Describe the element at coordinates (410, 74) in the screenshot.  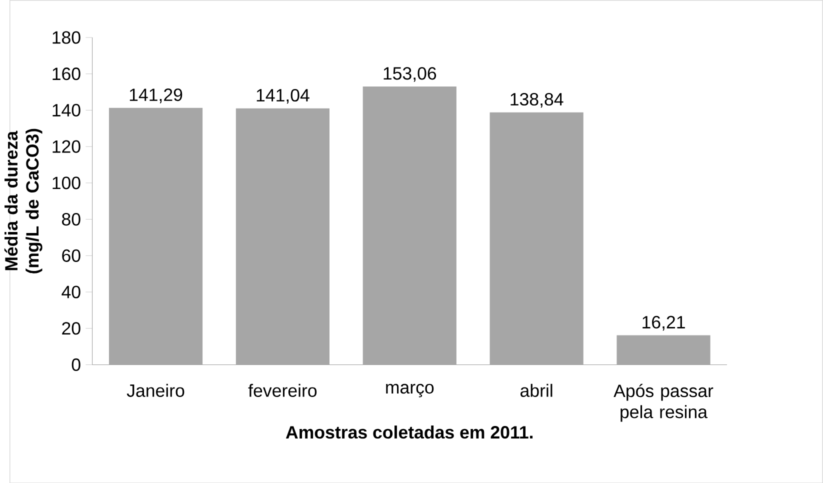
I see `data-label: 153,06` at that location.